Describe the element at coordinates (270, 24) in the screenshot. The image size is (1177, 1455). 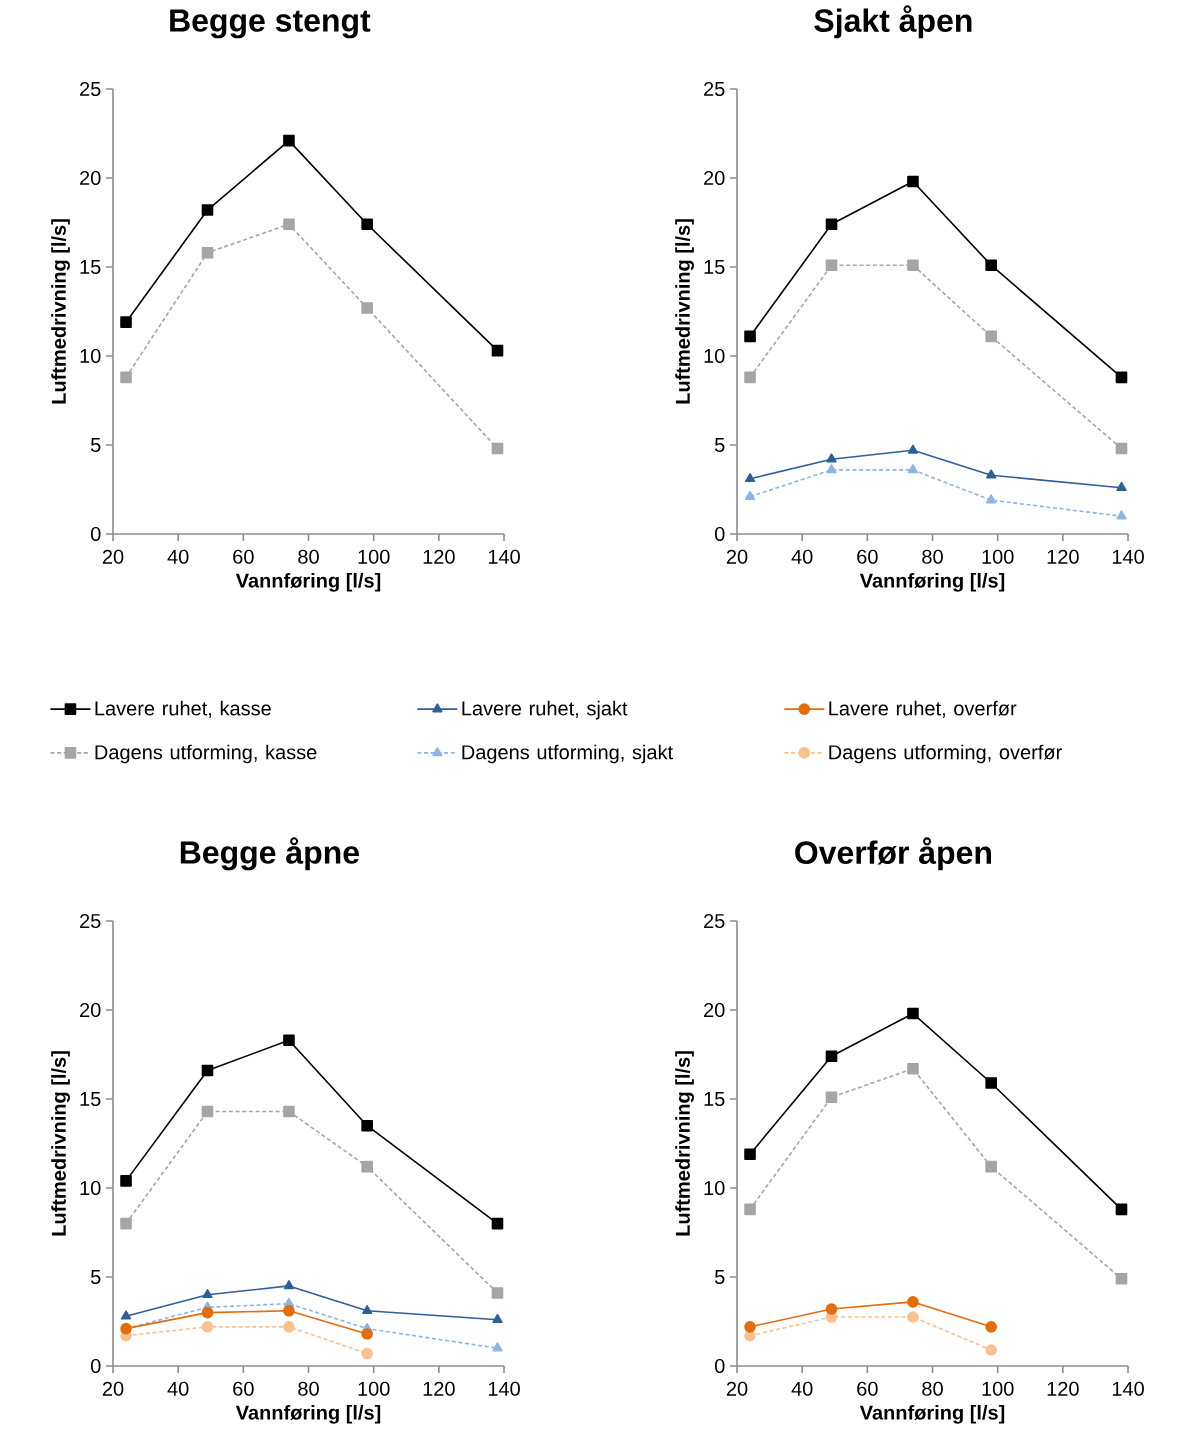
I see `chart-title: Begge stengt` at that location.